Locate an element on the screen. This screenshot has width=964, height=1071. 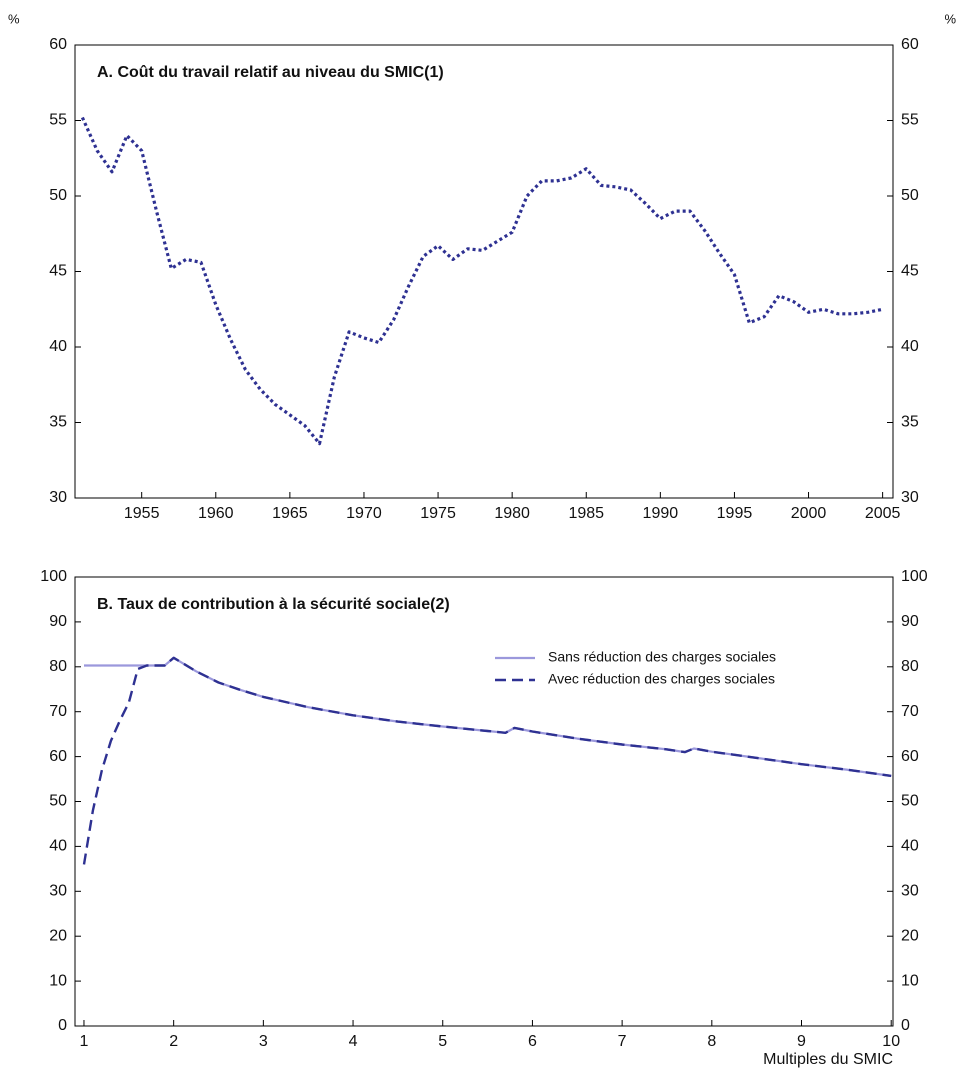
x-tick-label: 1965 is located at coordinates (290, 513).